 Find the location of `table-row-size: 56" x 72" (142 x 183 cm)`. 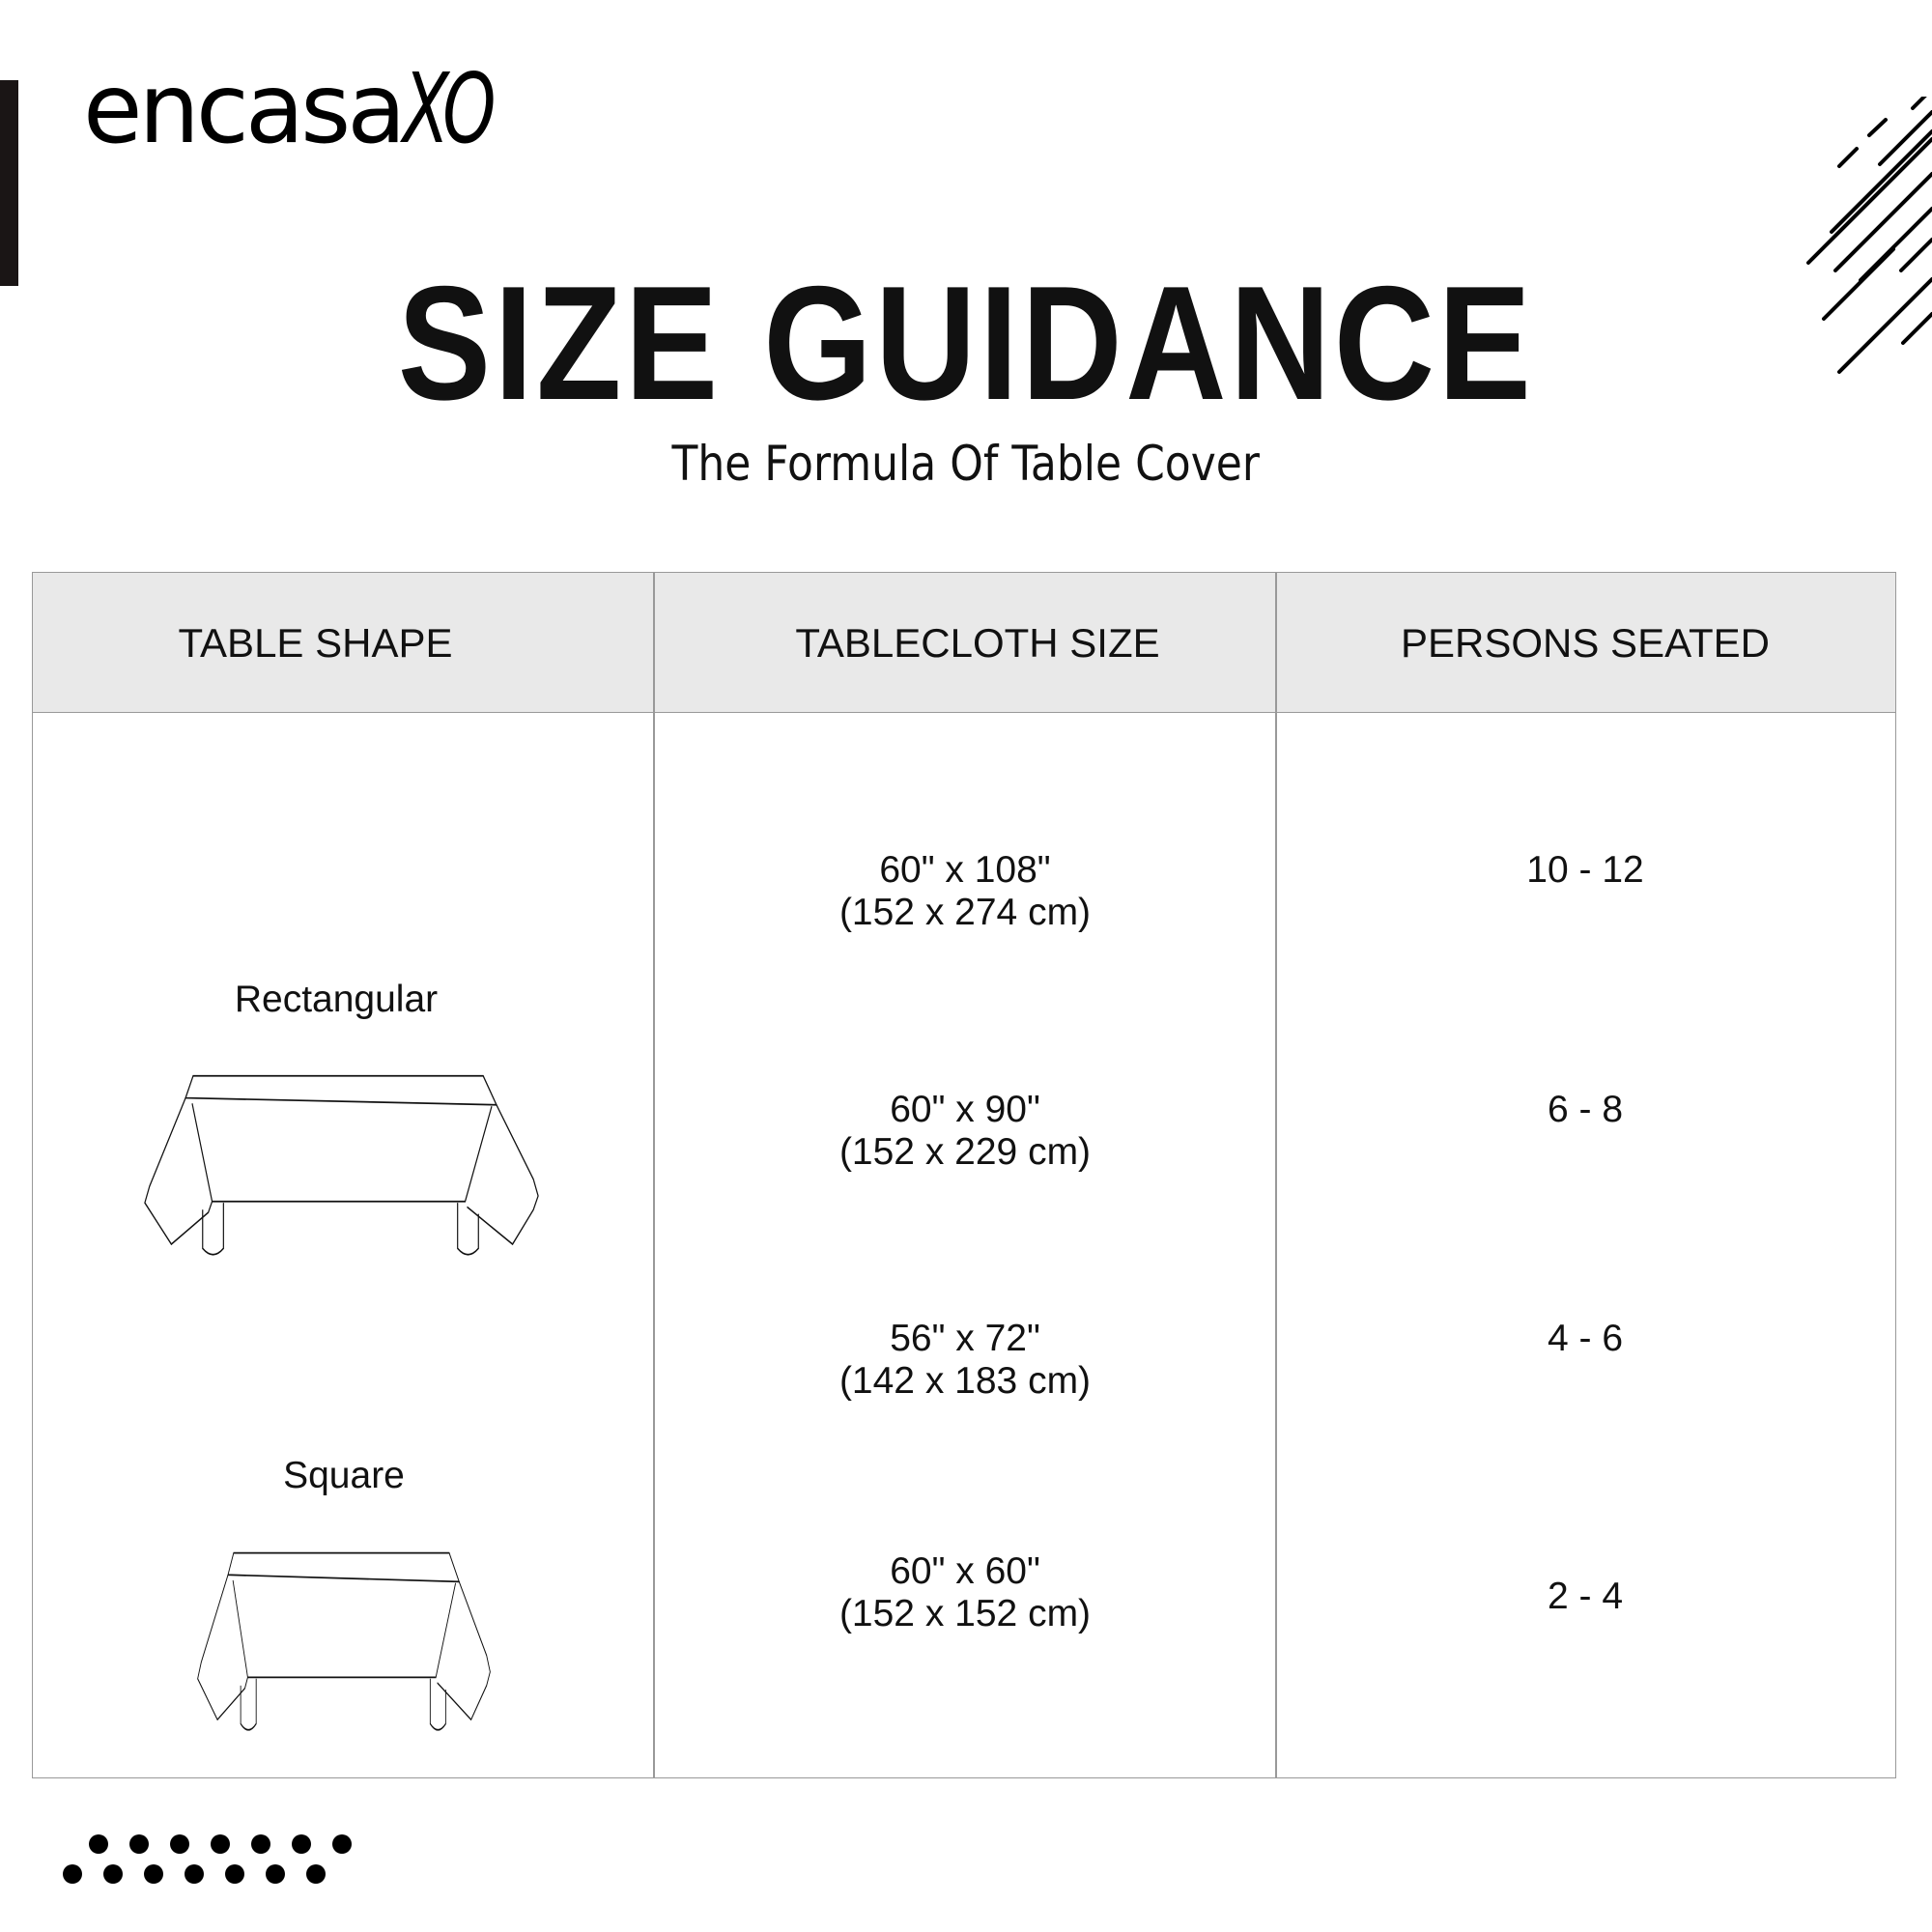

table-row-size: 56" x 72" (142 x 183 cm) is located at coordinates (965, 1360).